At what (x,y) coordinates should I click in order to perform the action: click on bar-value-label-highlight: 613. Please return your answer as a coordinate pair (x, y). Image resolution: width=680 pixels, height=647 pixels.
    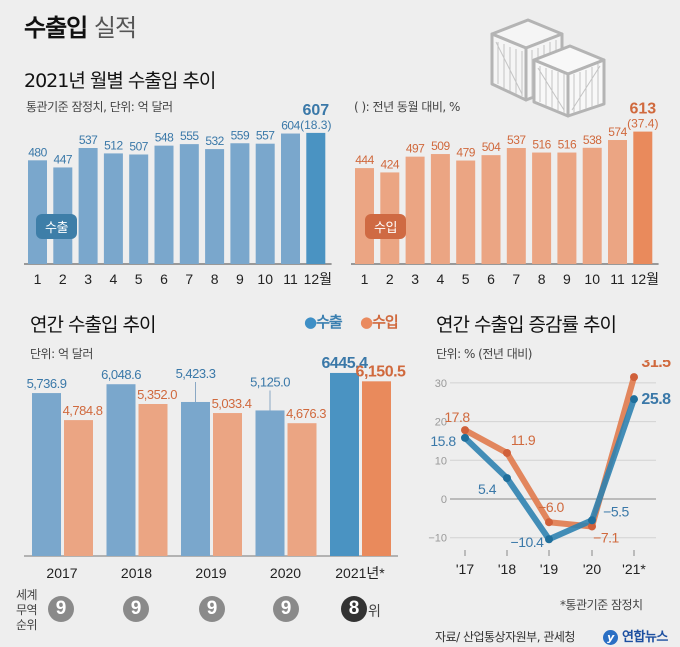
    Looking at the image, I should click on (642, 109).